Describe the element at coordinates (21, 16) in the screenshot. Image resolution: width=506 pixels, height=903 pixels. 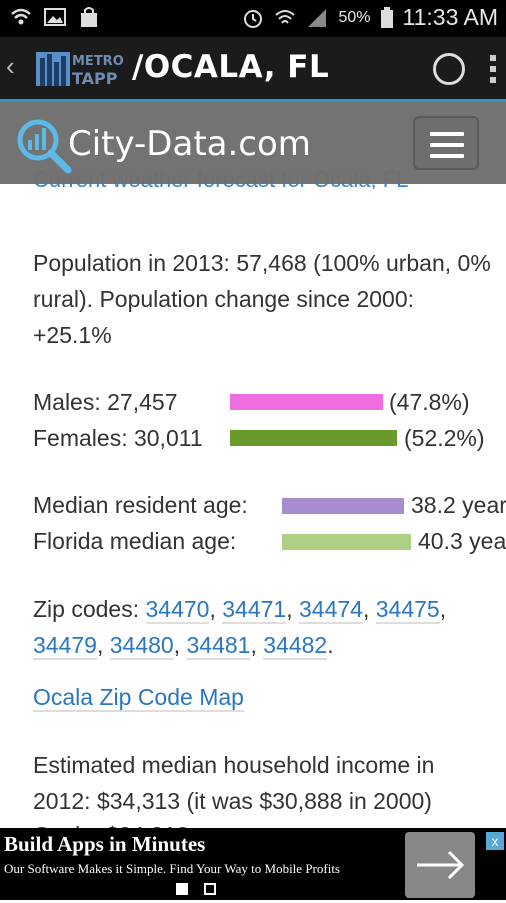
I see `wifi-call-icon` at that location.